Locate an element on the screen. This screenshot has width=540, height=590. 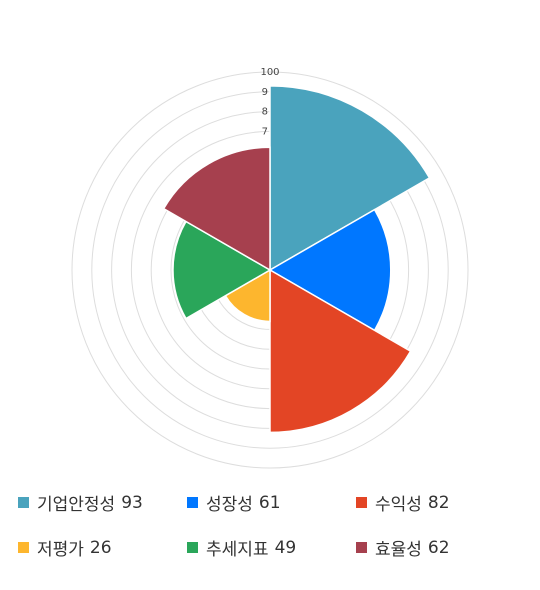
ring-tick-label: 100 is located at coordinates (269, 72).